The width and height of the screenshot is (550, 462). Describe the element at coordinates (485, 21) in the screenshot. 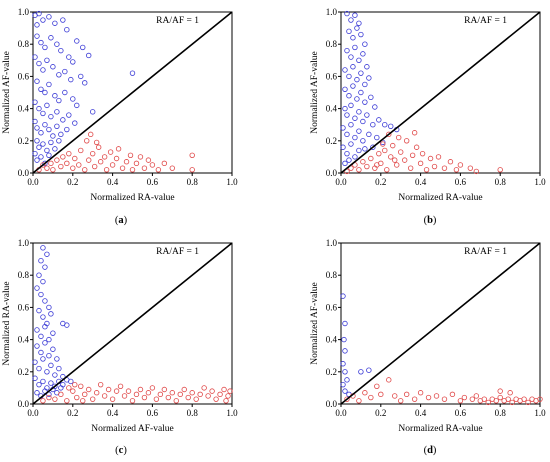

I see `ratio-annotation: RA/AF = 1` at that location.